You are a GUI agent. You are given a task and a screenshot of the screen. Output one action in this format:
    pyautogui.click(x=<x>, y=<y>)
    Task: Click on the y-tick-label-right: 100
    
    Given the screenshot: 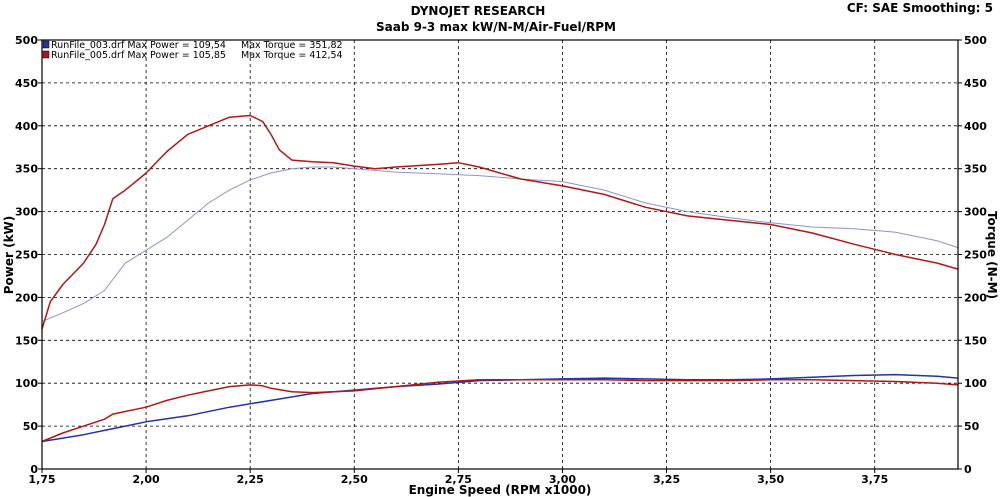 What is the action you would take?
    pyautogui.click(x=975, y=383)
    